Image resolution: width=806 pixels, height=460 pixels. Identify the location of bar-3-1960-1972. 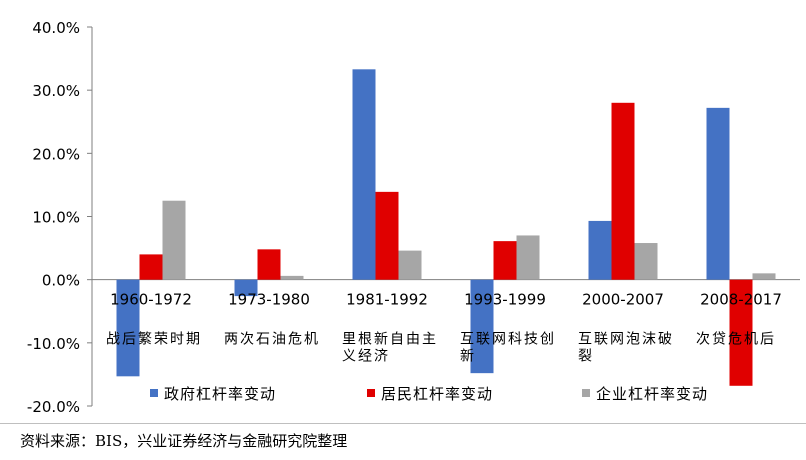
(174, 240).